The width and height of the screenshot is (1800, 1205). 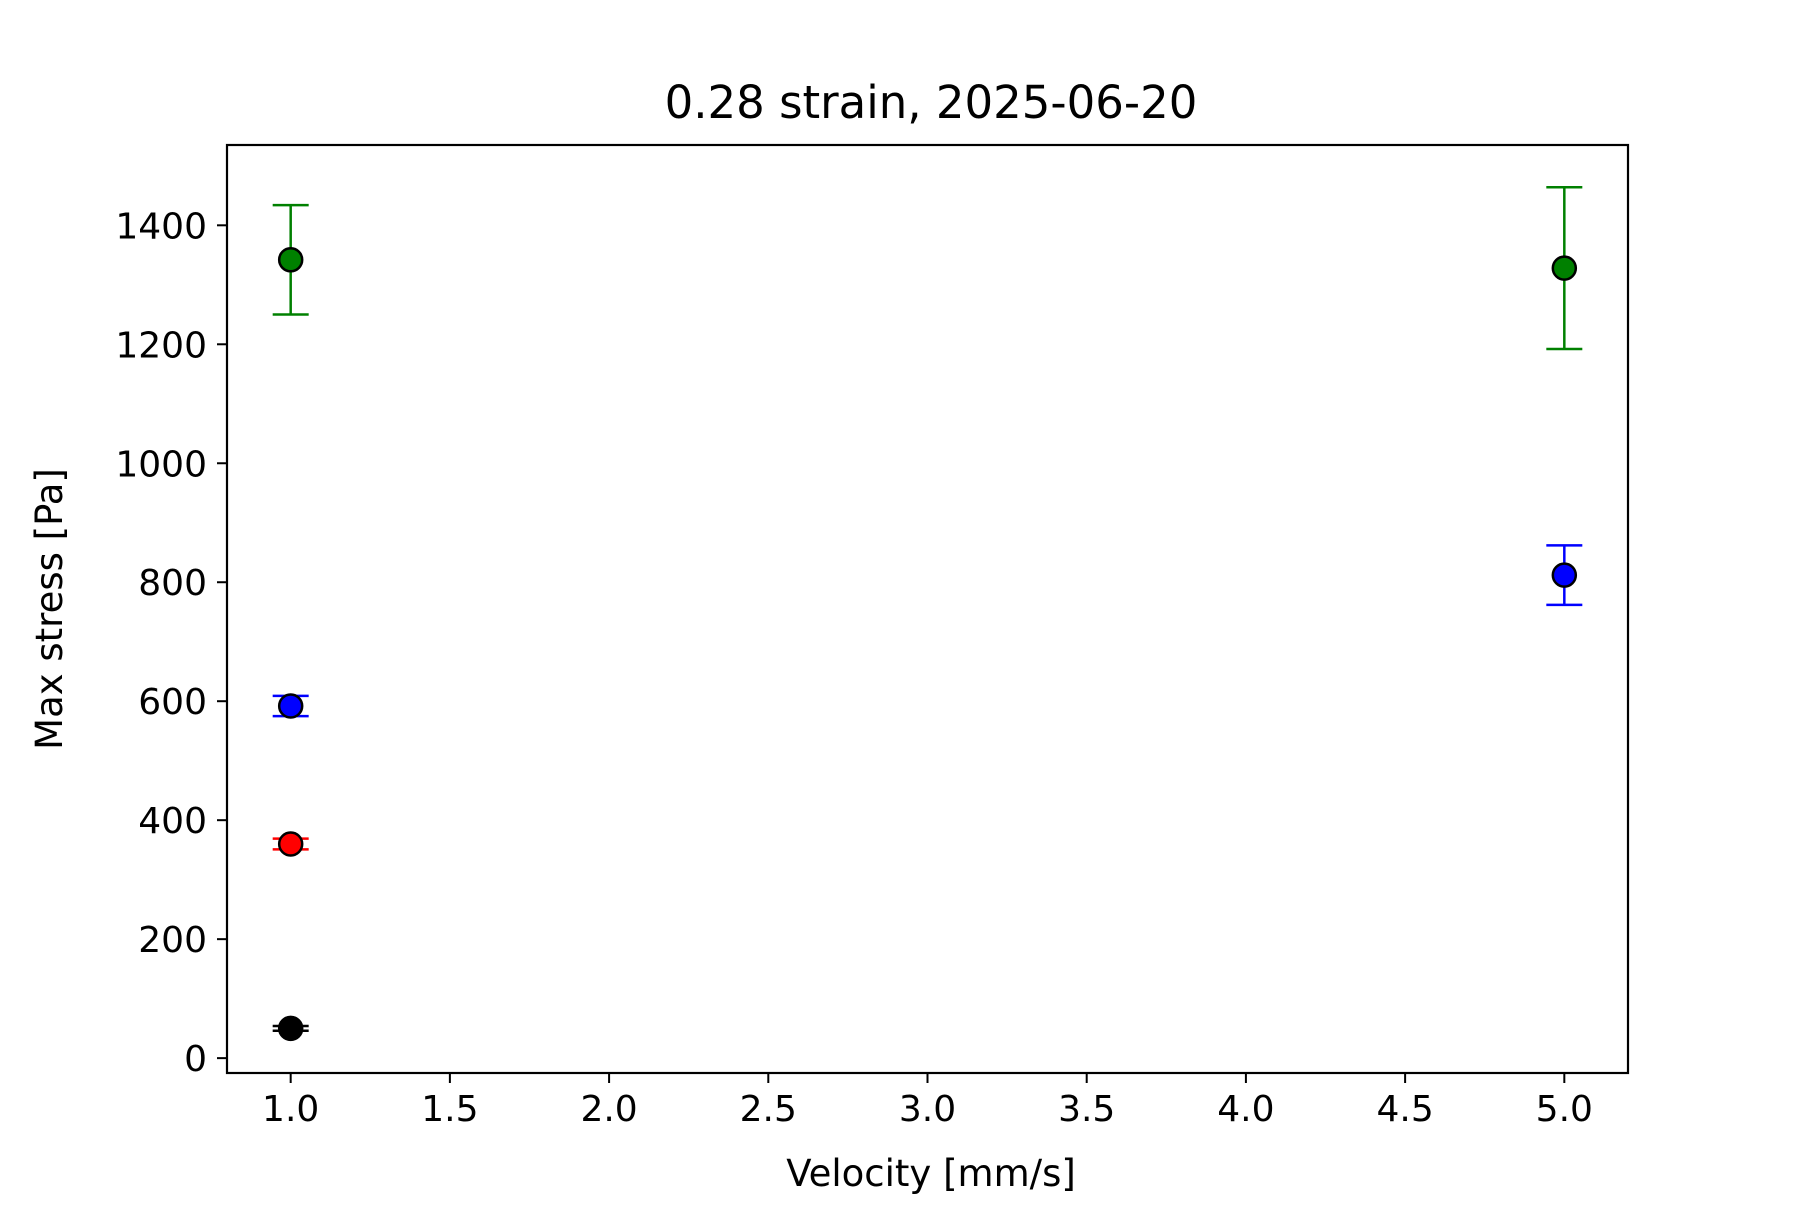 What do you see at coordinates (608, 1109) in the screenshot?
I see `x-tick-label: 2.0` at bounding box center [608, 1109].